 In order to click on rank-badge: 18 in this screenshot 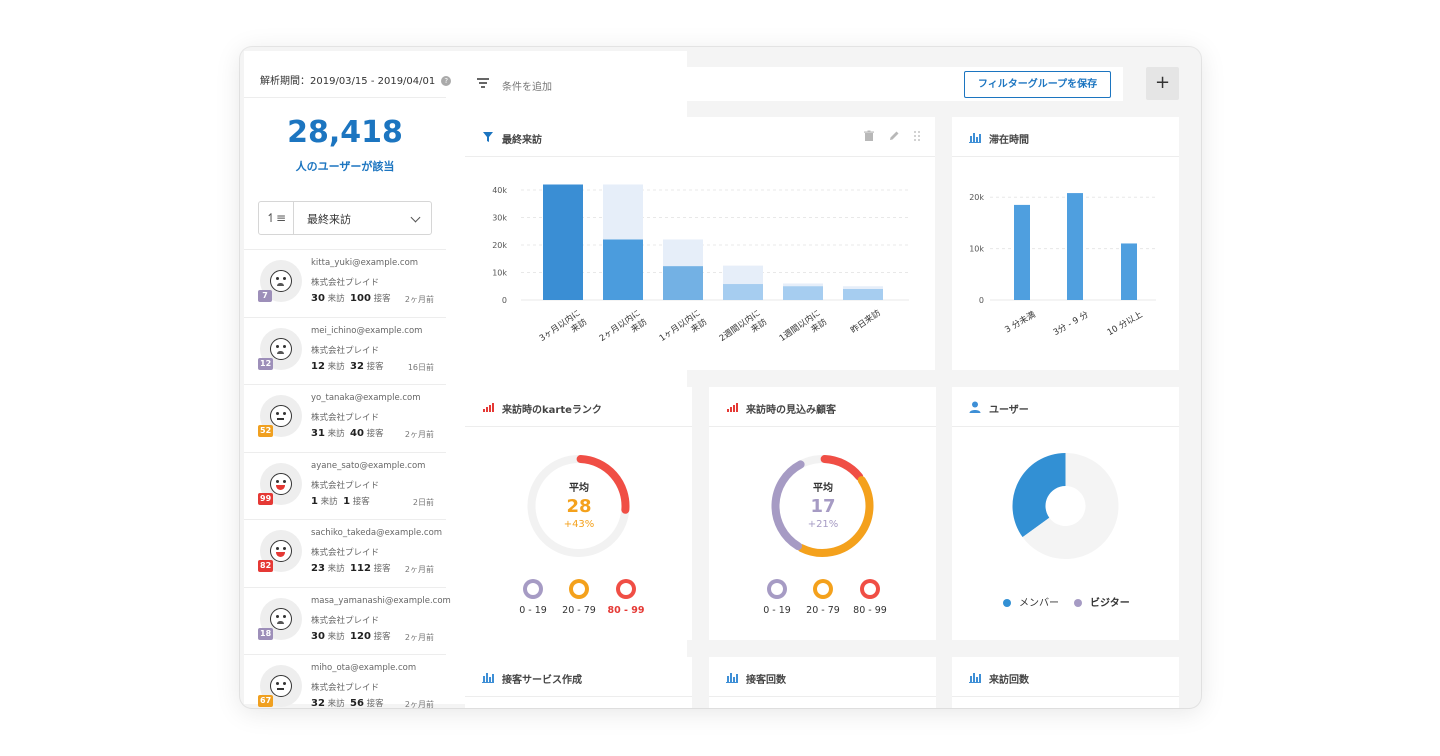, I will do `click(266, 633)`.